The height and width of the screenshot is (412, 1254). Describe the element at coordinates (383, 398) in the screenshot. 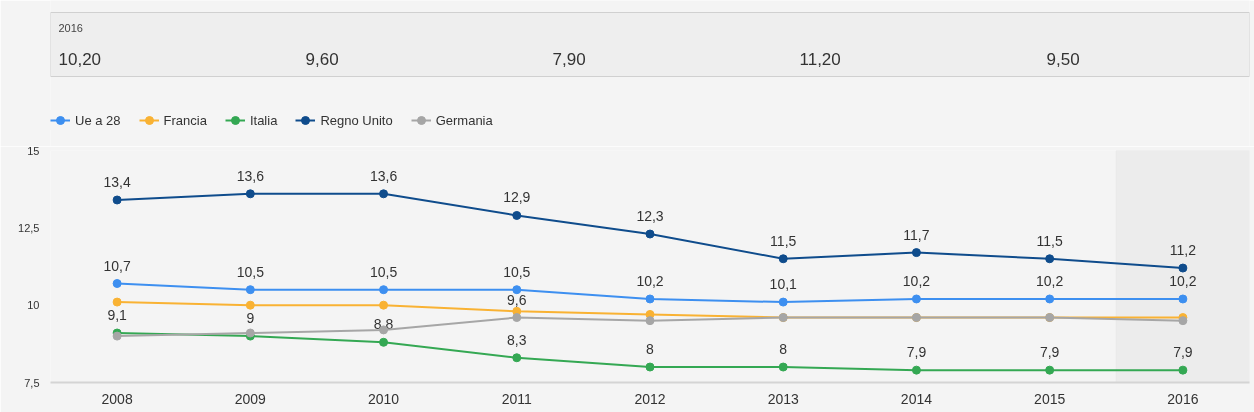

I see `x-tick-label: 2010` at that location.